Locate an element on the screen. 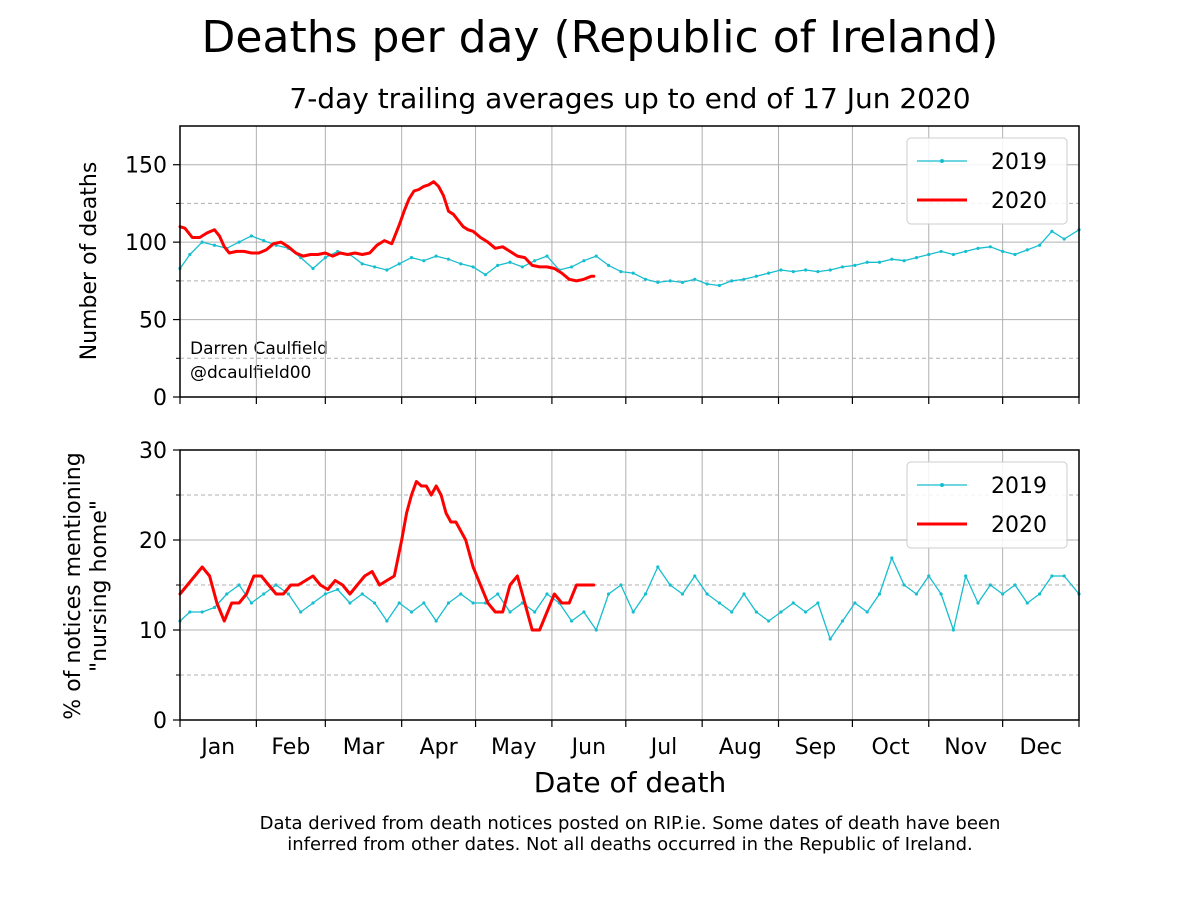 This screenshot has width=1200, height=900. month-label-feb: Feb is located at coordinates (290, 747).